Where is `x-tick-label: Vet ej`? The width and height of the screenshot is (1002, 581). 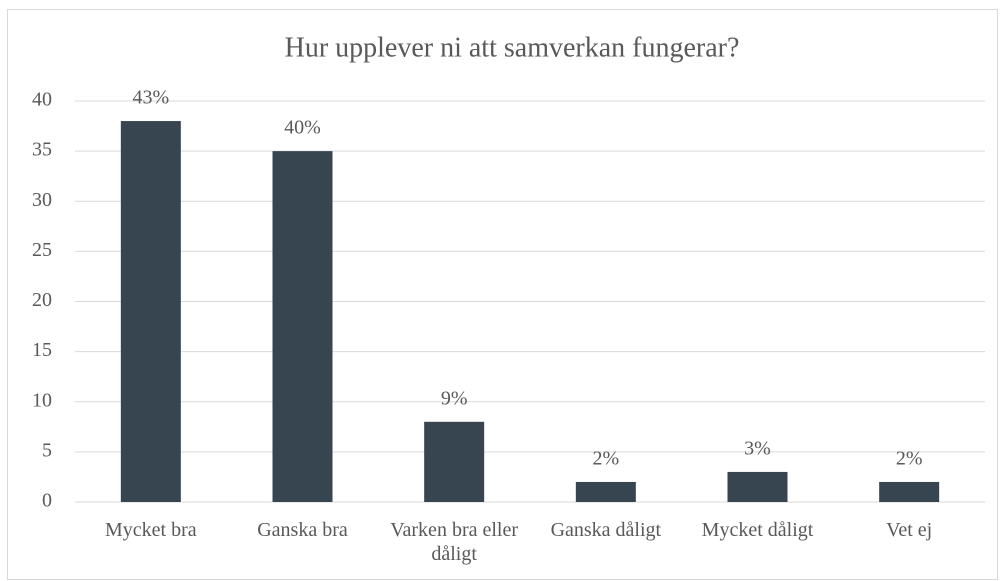
x-tick-label: Vet ej is located at coordinates (909, 530).